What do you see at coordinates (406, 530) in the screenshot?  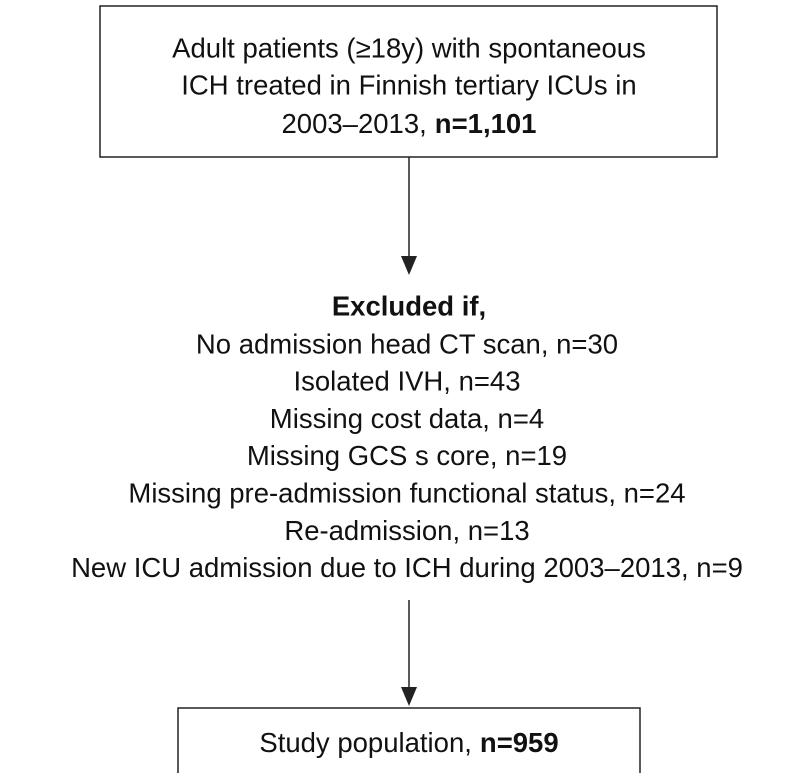 I see `exclusion-item: Re-admission, n=13` at bounding box center [406, 530].